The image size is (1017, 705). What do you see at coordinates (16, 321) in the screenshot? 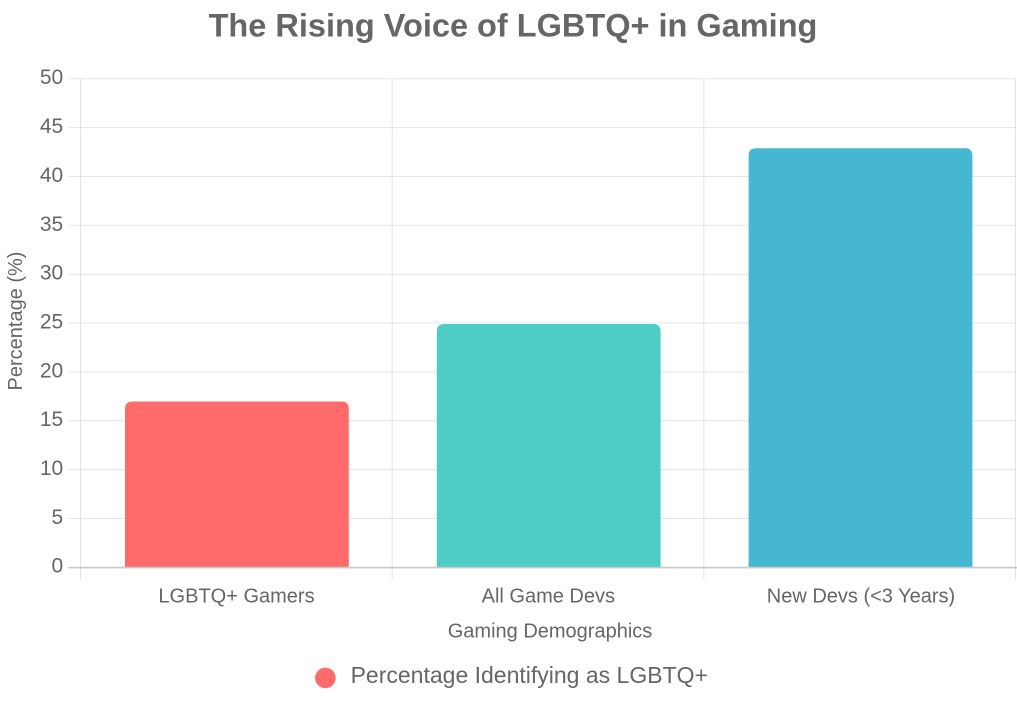
I see `svg-text: Percentage (%)` at bounding box center [16, 321].